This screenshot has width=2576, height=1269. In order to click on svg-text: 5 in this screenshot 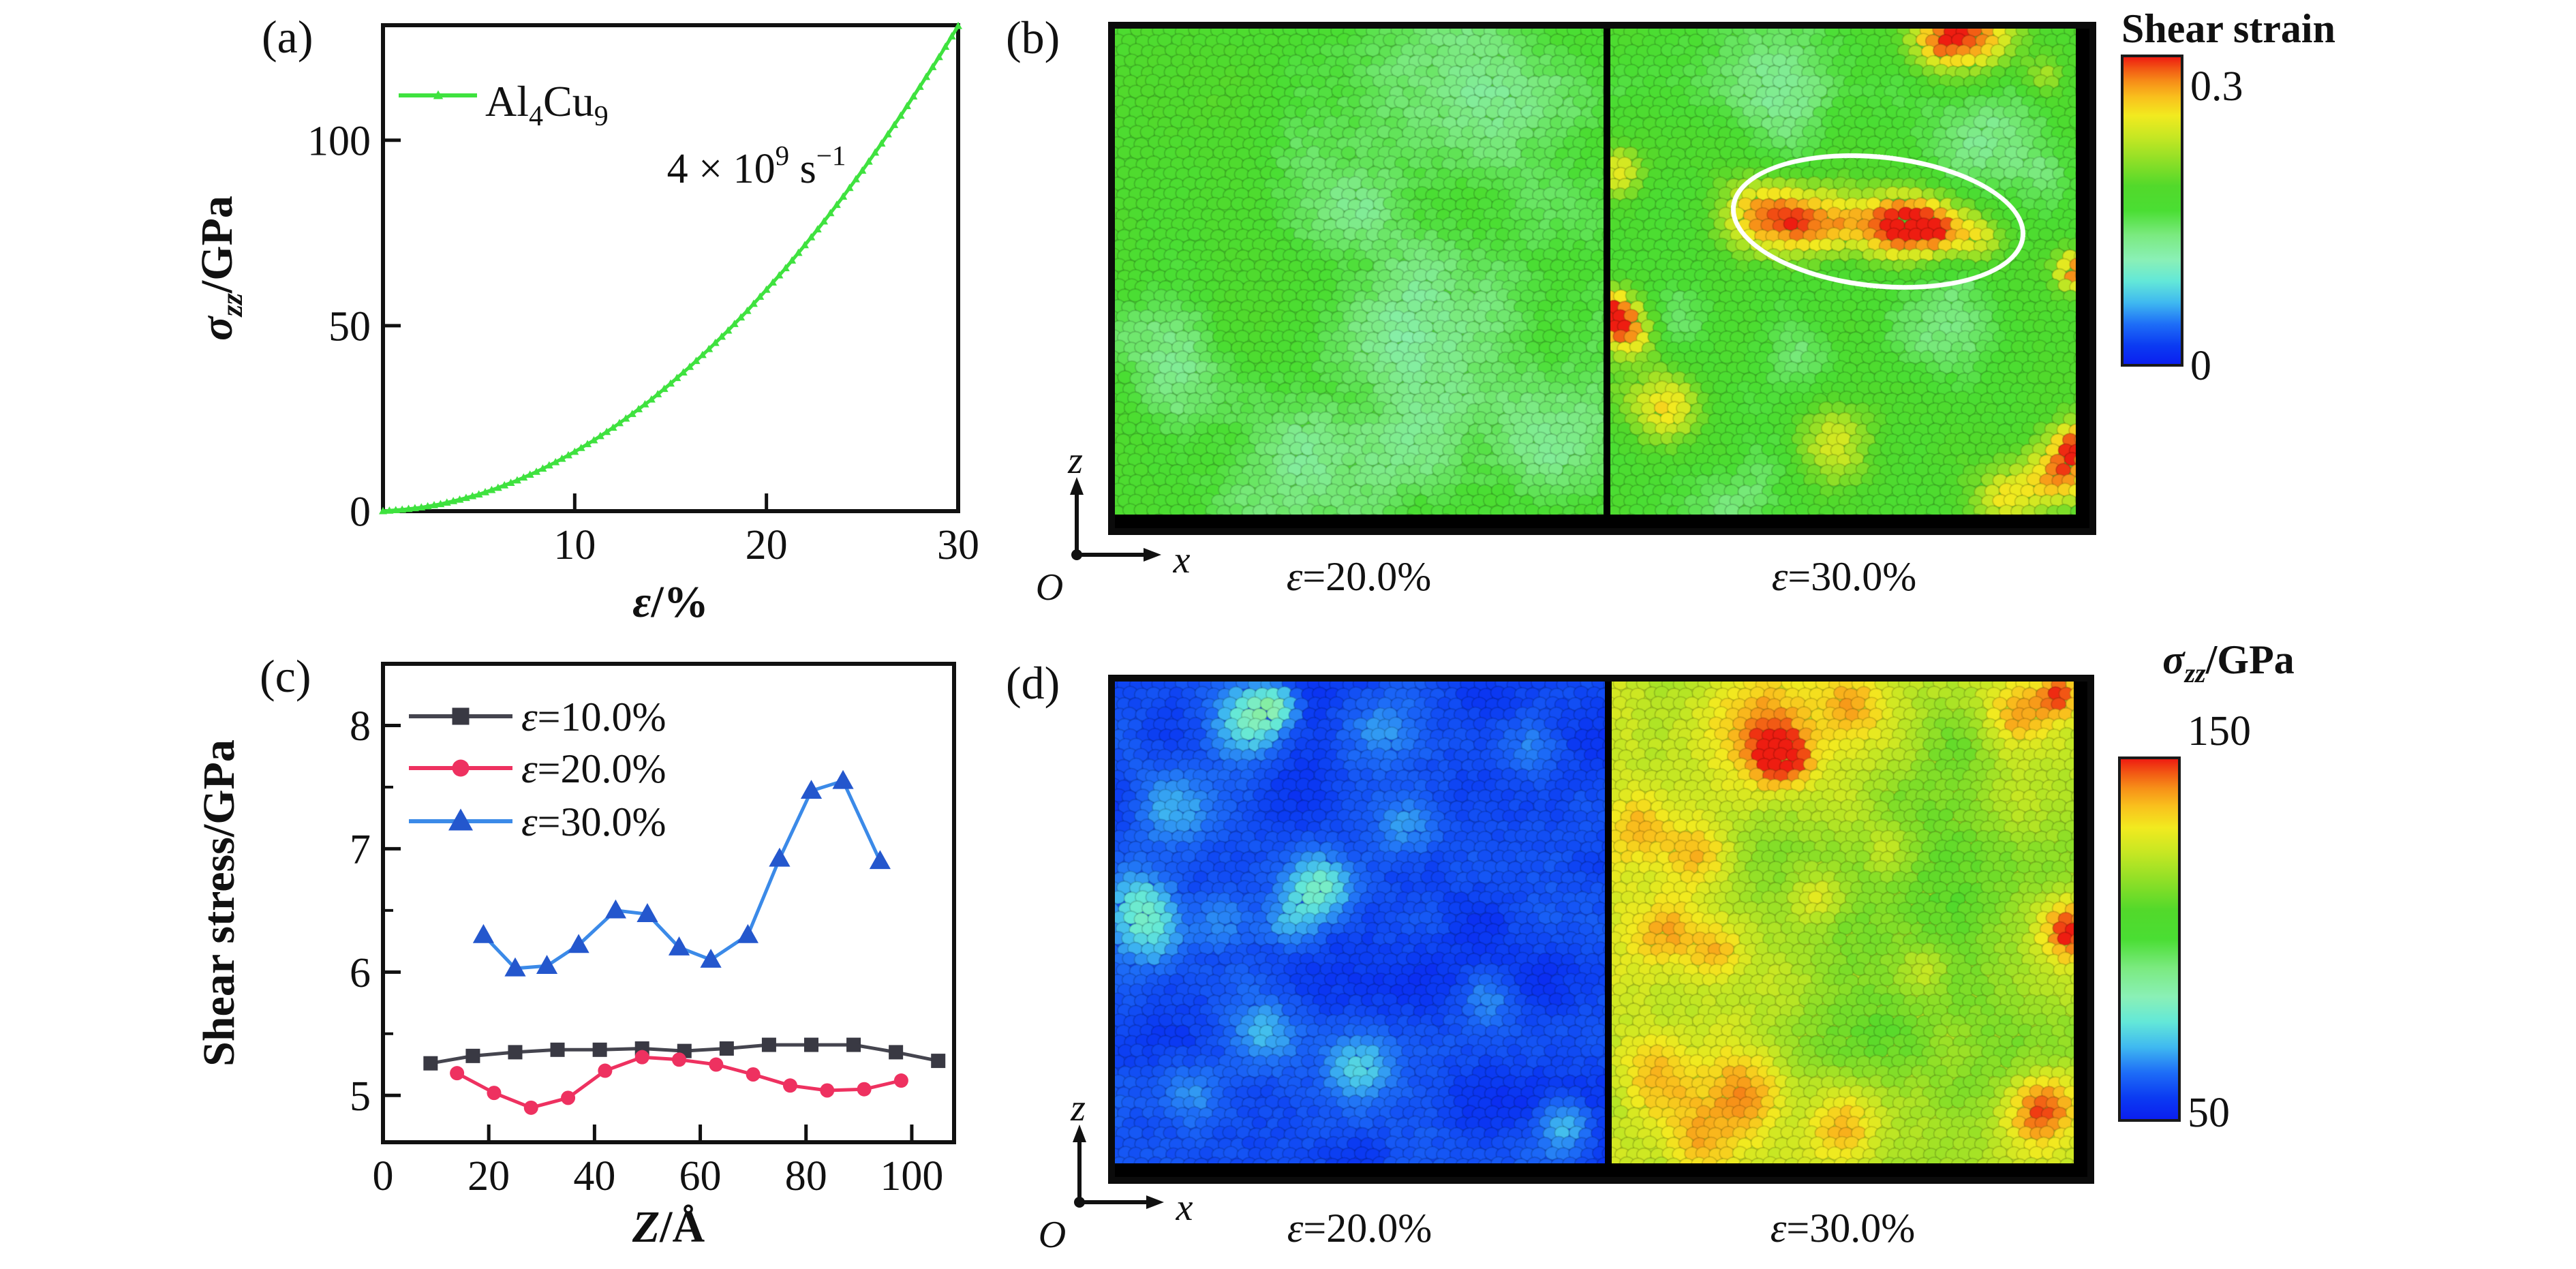, I will do `click(361, 1096)`.